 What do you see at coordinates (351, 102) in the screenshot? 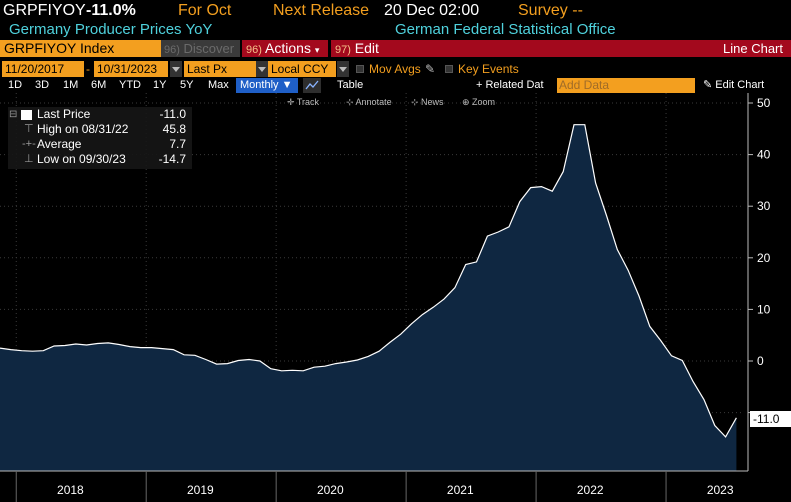
I see `annotate-icon: ⊹` at bounding box center [351, 102].